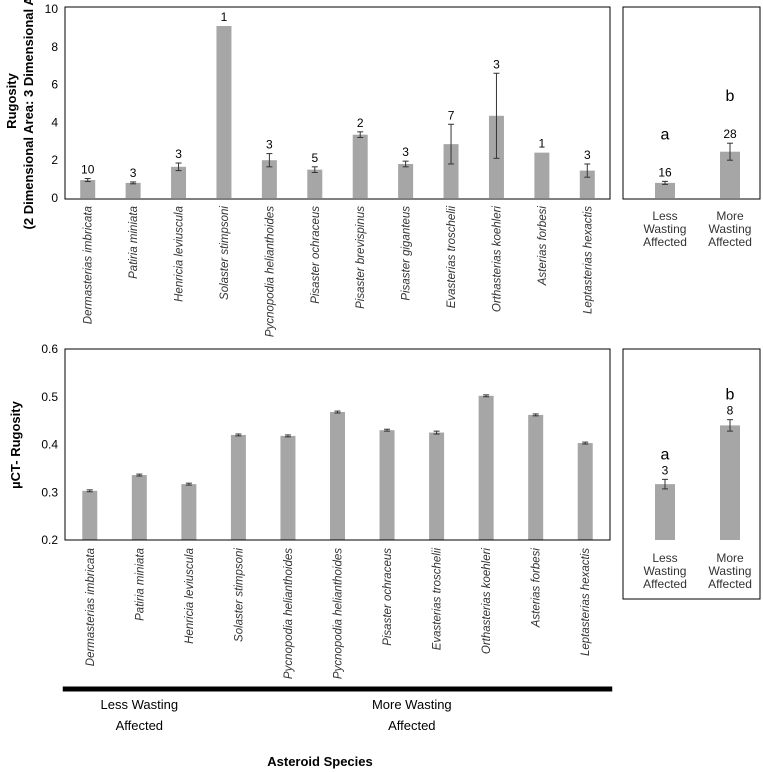 This screenshot has width=763, height=772. Describe the element at coordinates (49, 492) in the screenshot. I see `bottom-y-tick-label: 0.3` at that location.